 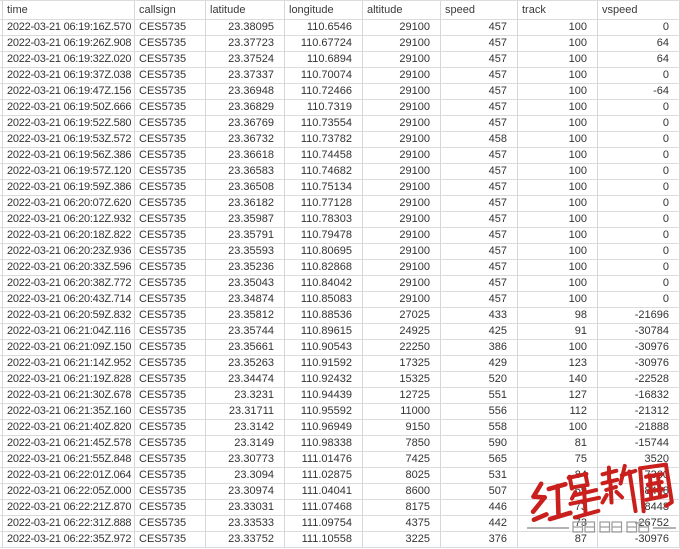 What do you see at coordinates (324, 188) in the screenshot?
I see `cell-longitude: 110.75134` at bounding box center [324, 188].